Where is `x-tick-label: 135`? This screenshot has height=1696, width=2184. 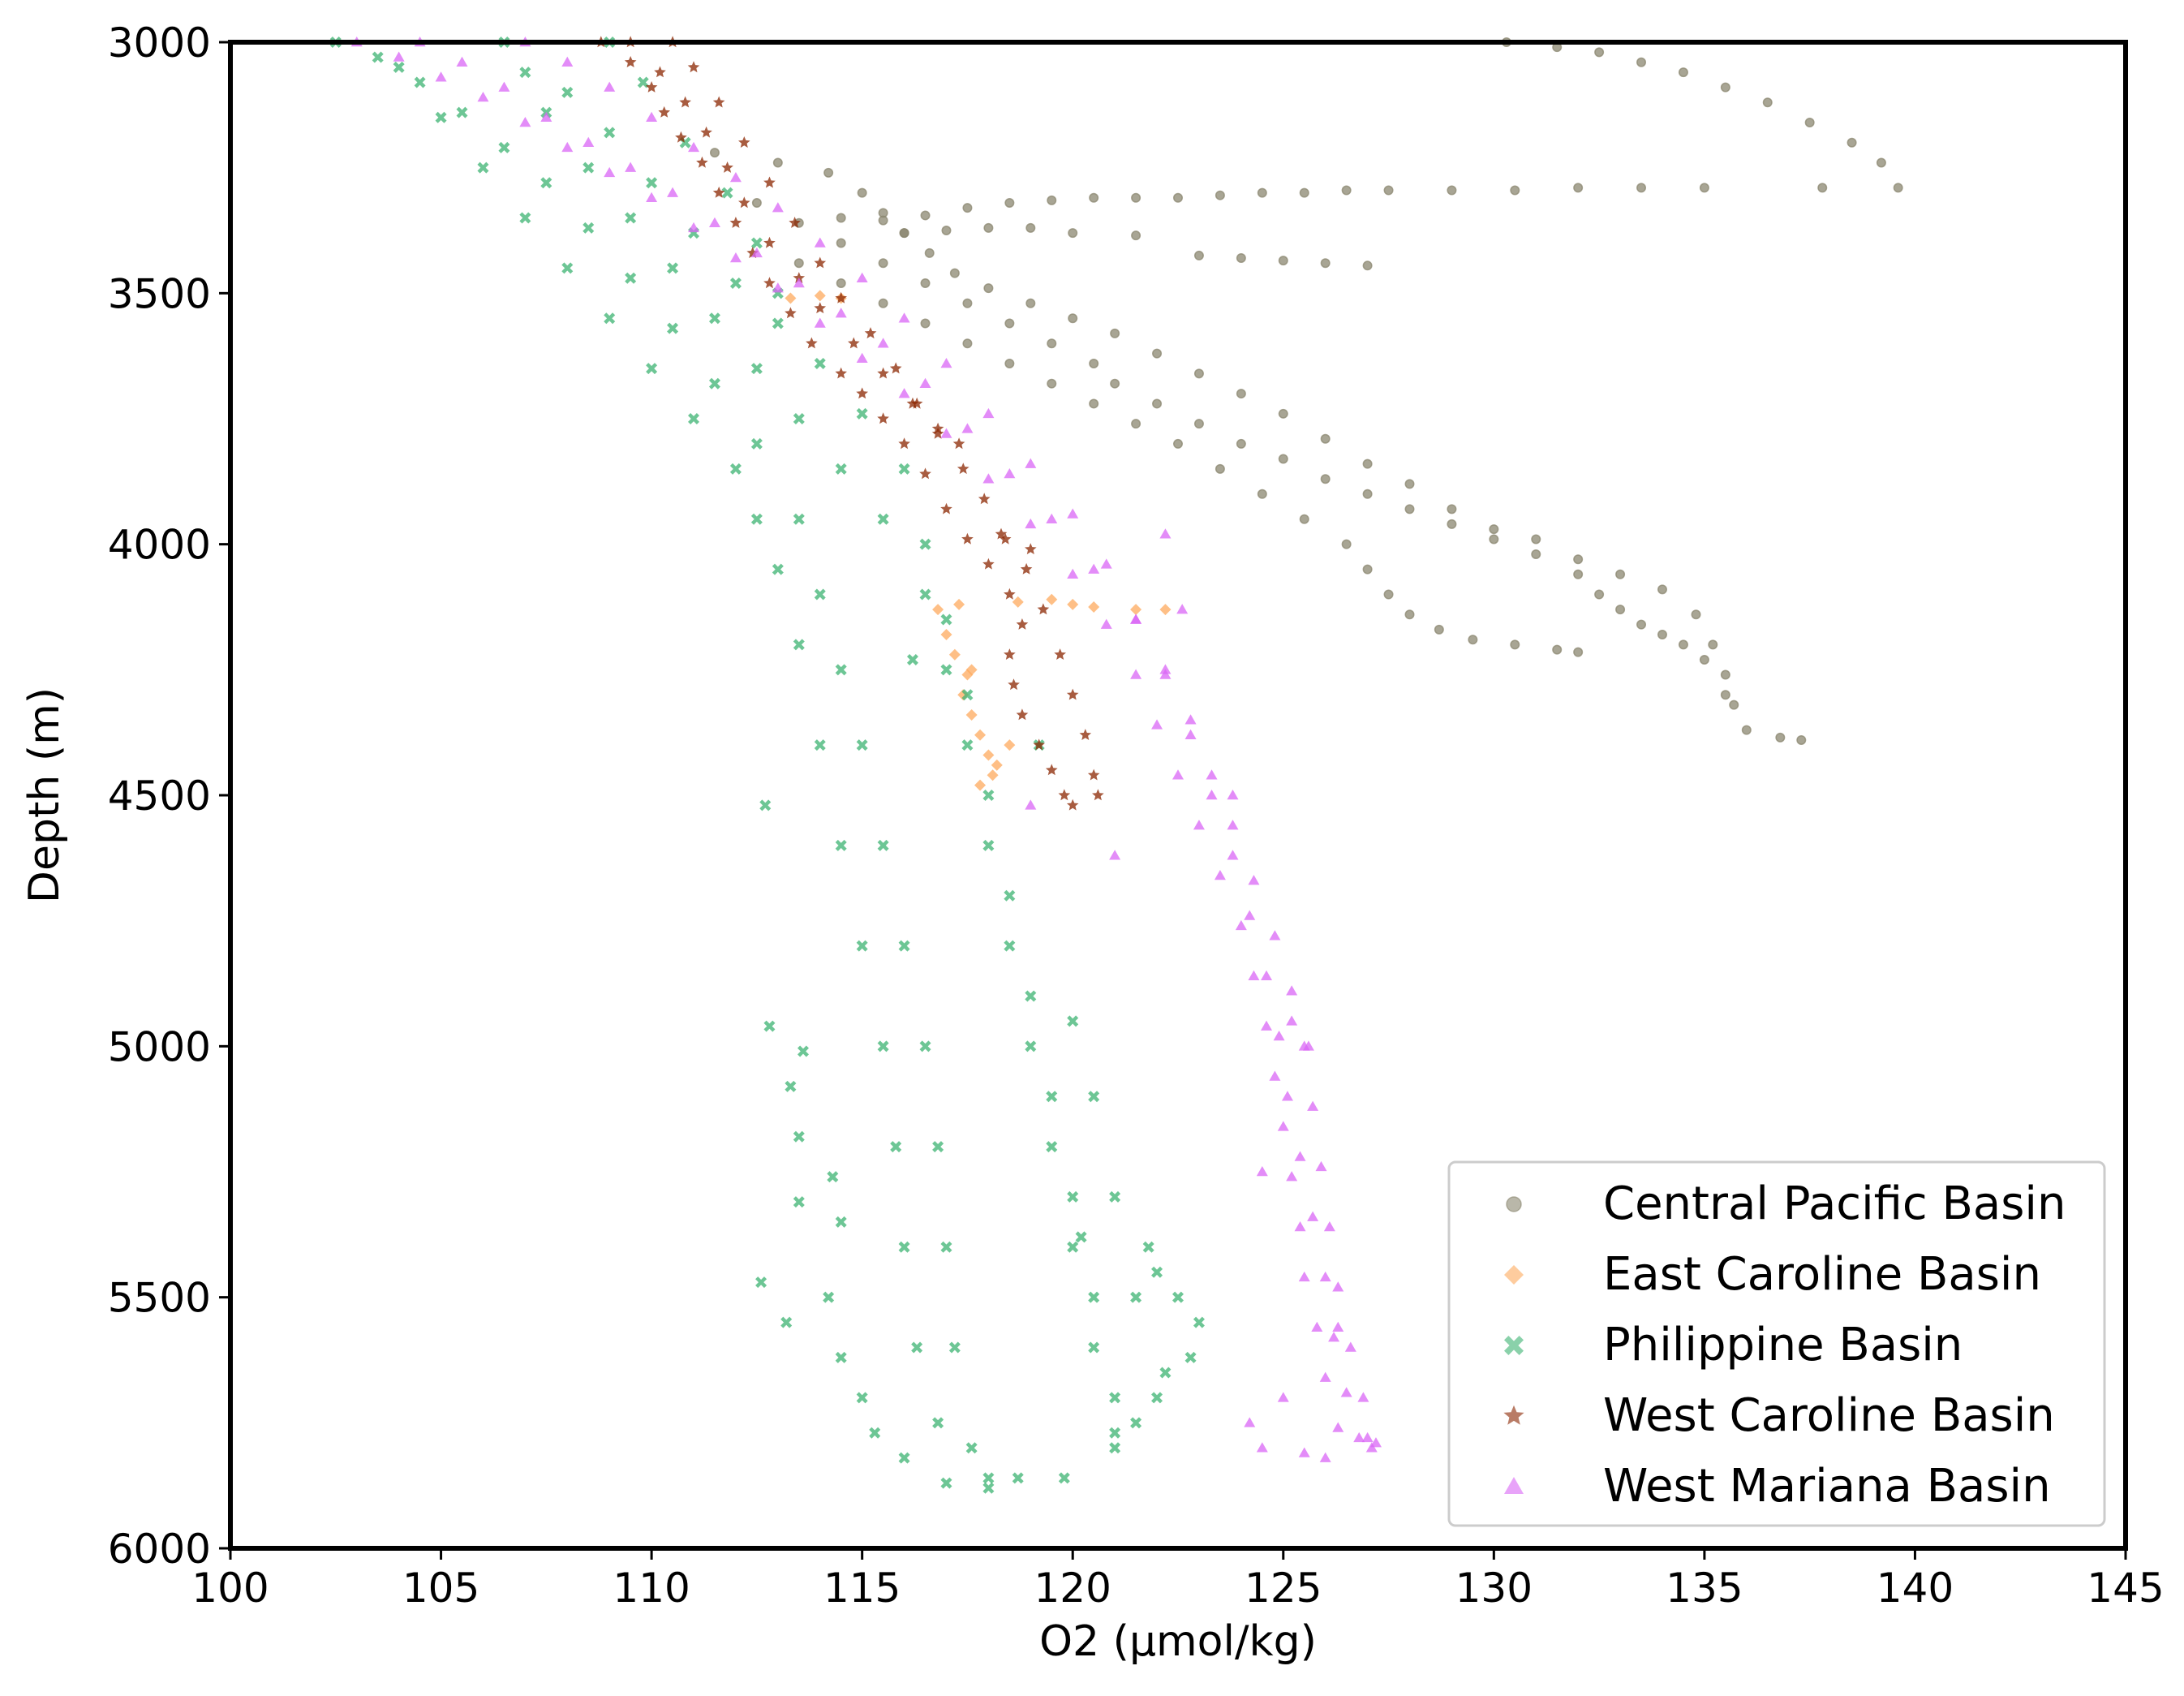 x-tick-label: 135 is located at coordinates (1704, 1588).